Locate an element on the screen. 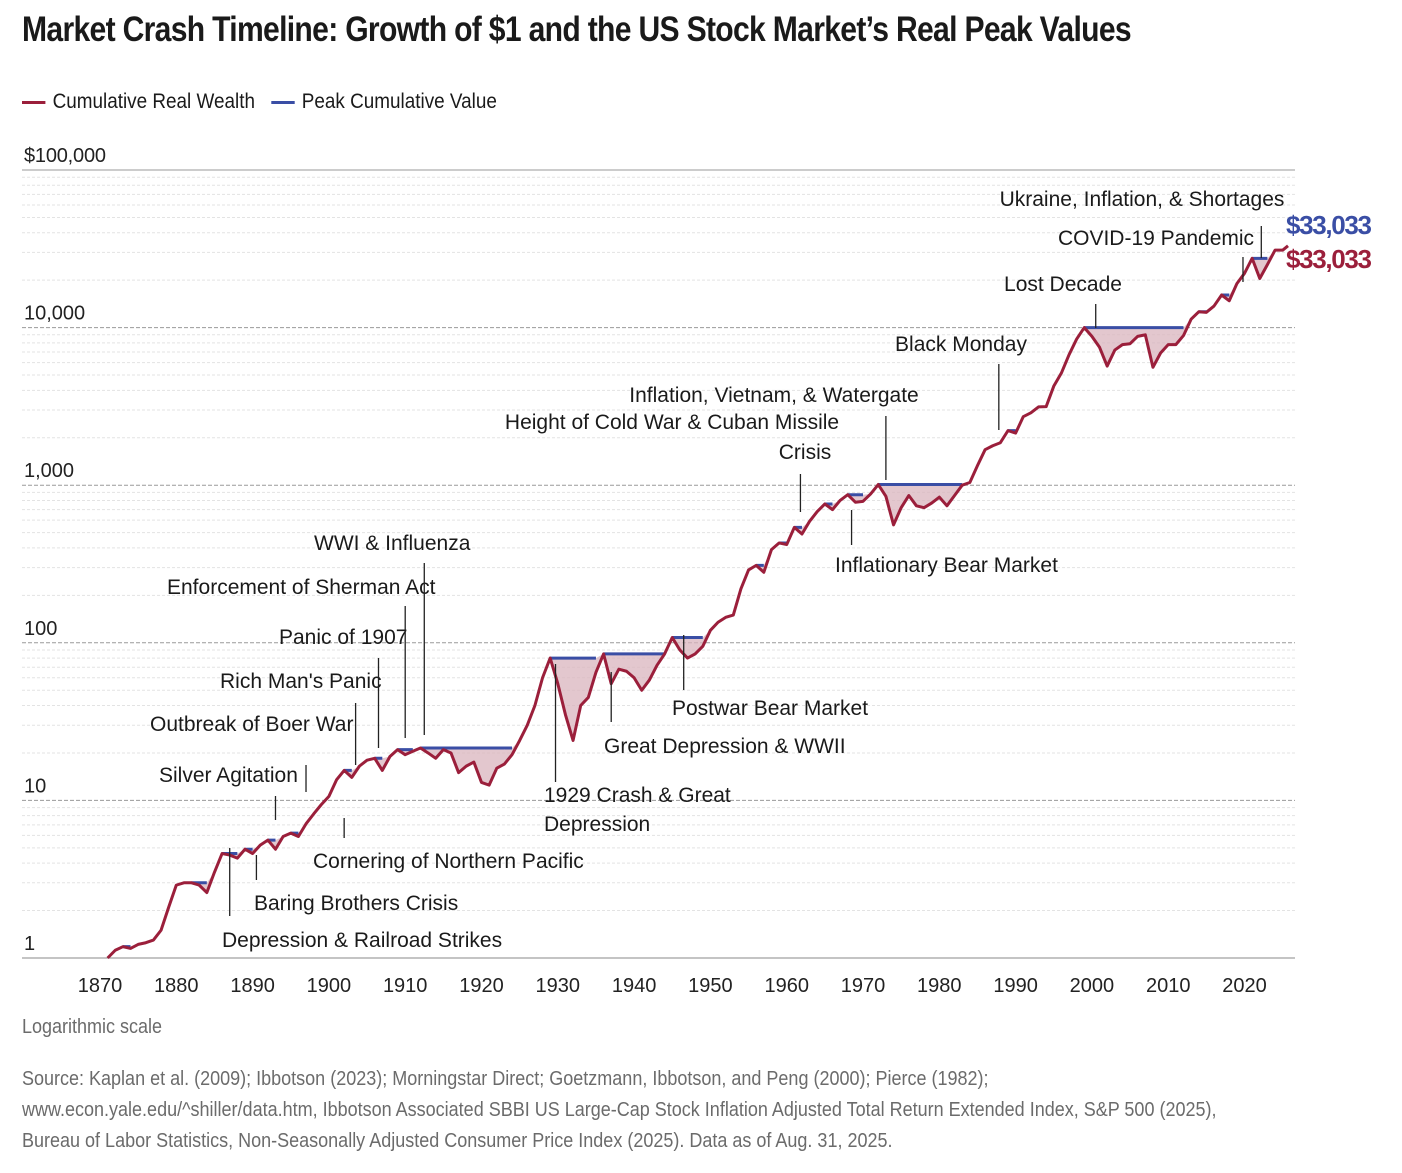 The image size is (1402, 1173). x-tick-label: 1940 is located at coordinates (634, 986).